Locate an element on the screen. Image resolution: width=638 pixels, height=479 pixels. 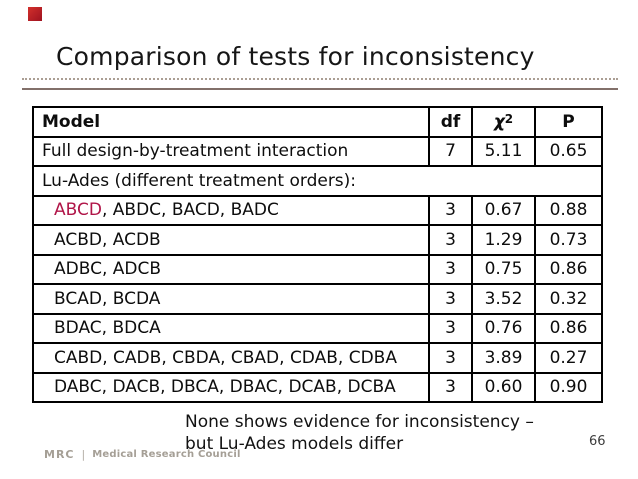
chi2-cell: 0.75 is located at coordinates (503, 269).